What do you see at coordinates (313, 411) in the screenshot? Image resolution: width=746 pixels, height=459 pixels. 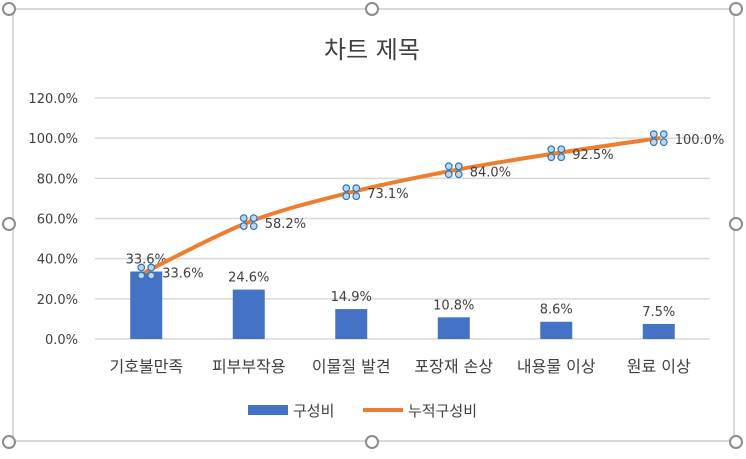 I see `legend-label-bar: 구성비` at bounding box center [313, 411].